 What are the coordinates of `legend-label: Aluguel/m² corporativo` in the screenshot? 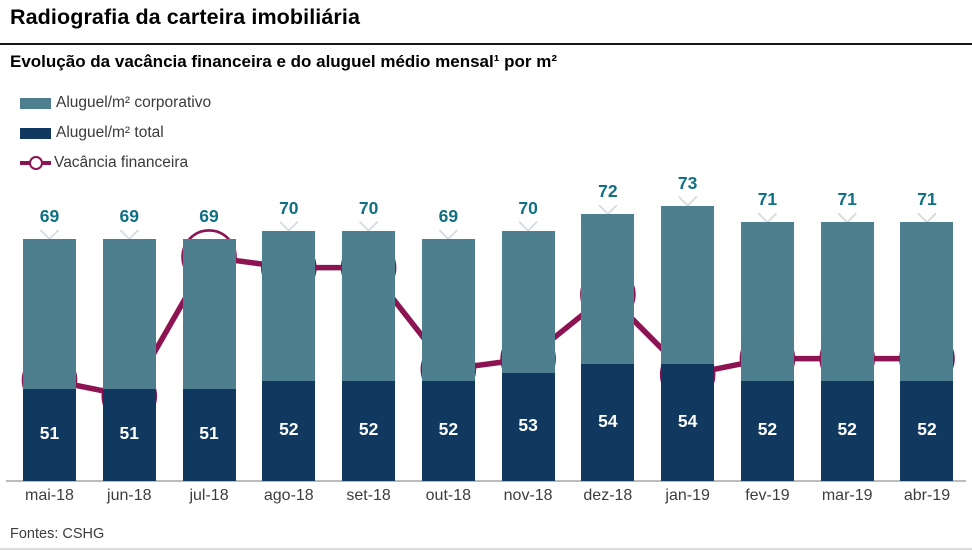 It's located at (134, 102).